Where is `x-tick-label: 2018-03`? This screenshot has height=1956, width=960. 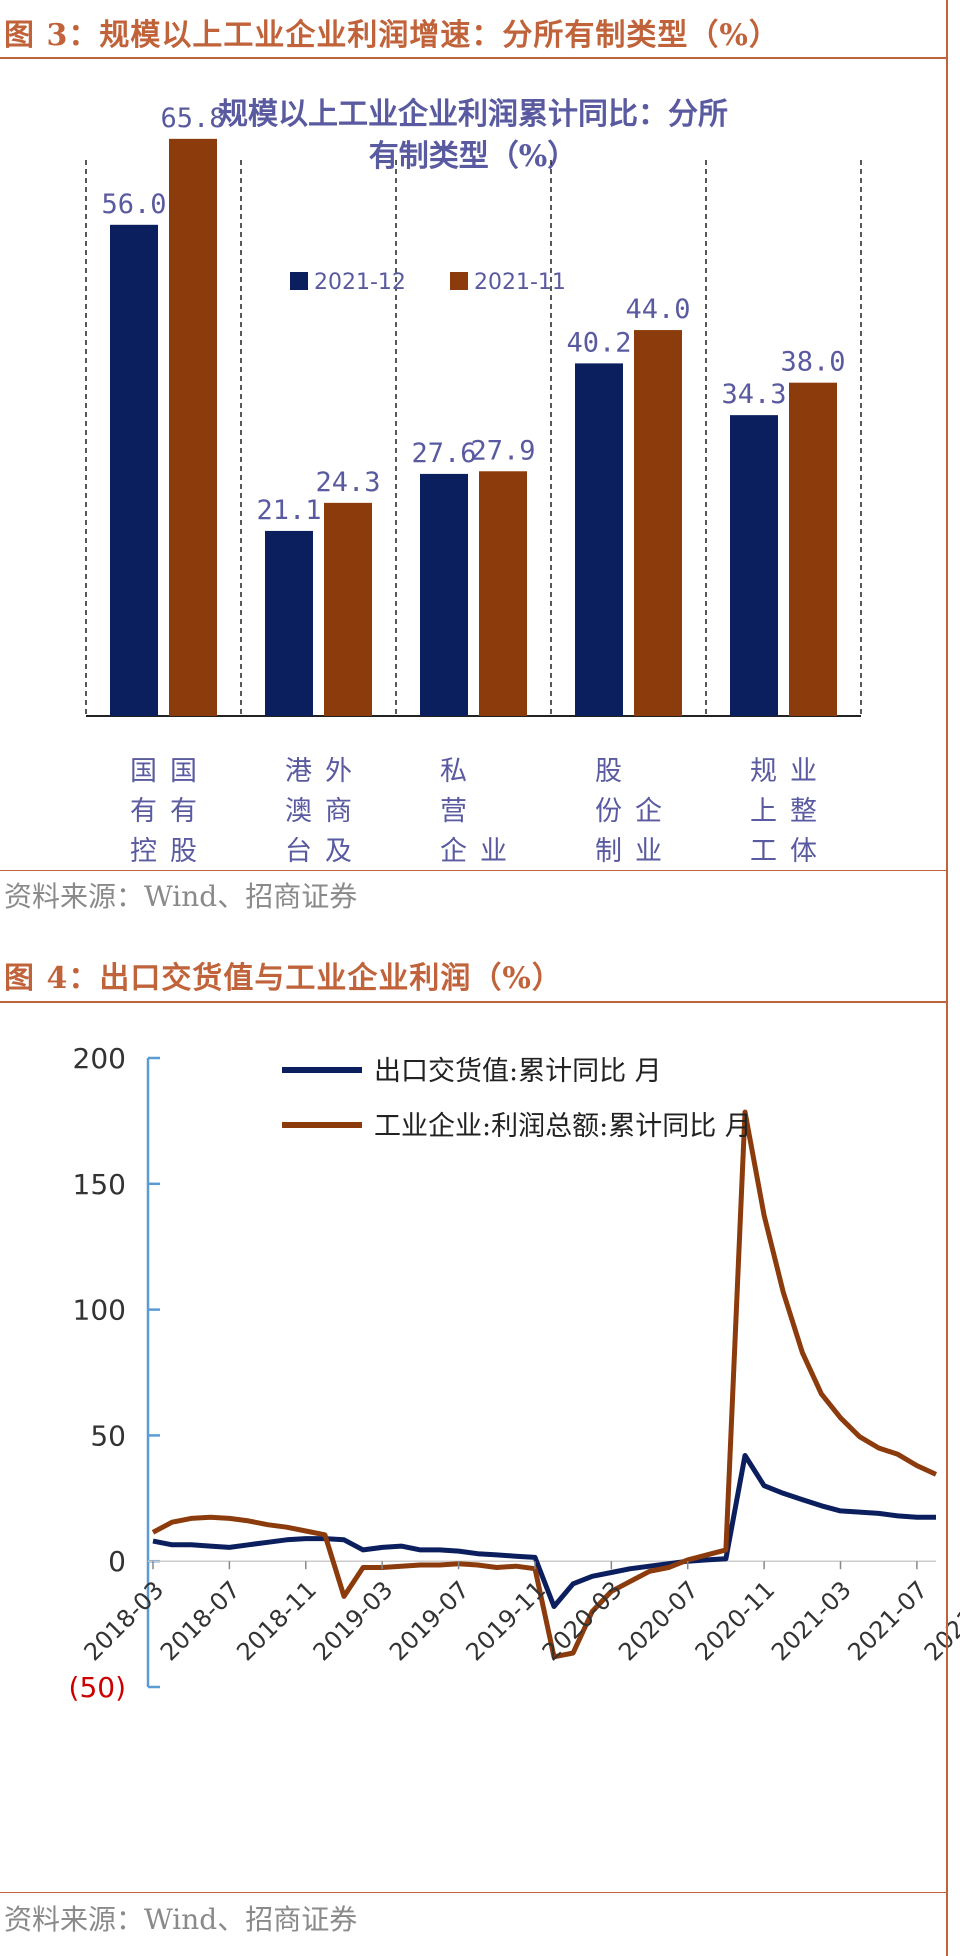 x-tick-label: 2018-03 is located at coordinates (124, 1621).